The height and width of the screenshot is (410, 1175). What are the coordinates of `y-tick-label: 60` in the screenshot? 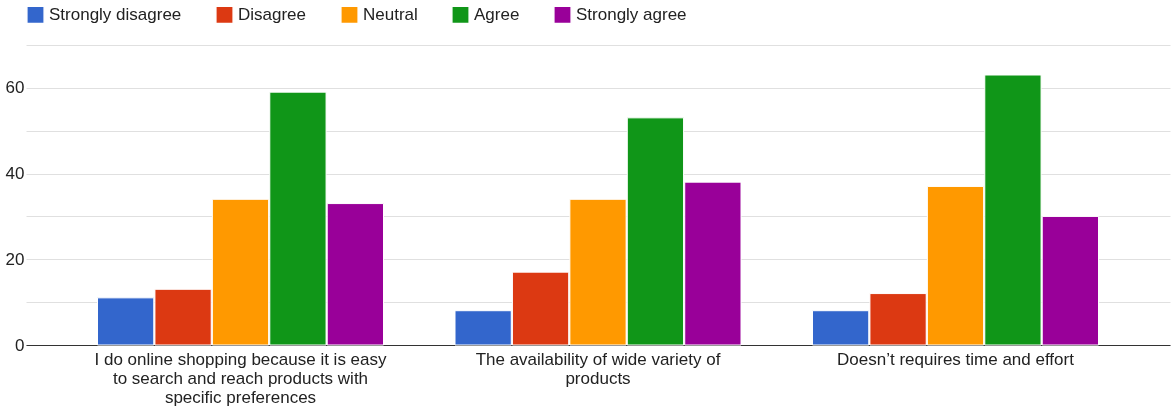 It's located at (15, 88).